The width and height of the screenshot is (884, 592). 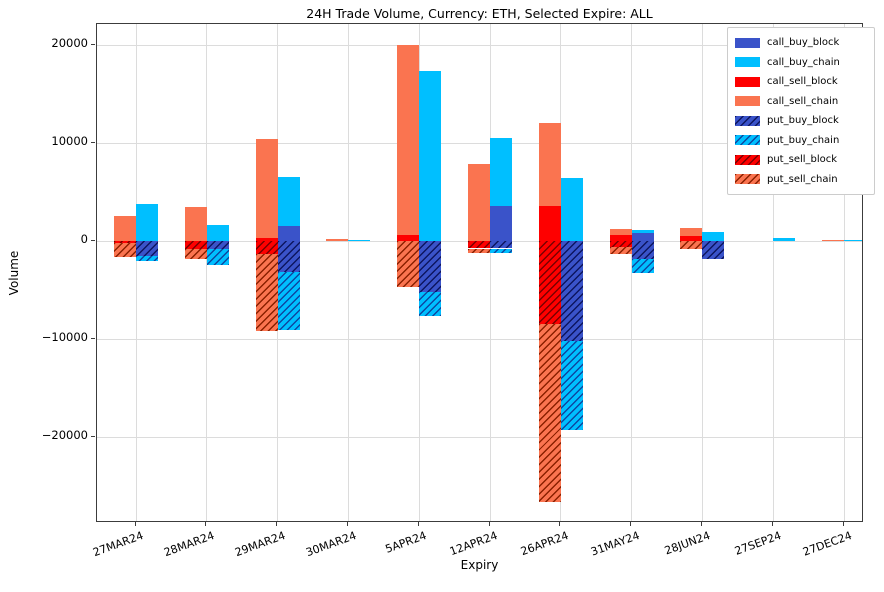 What do you see at coordinates (642, 232) in the screenshot?
I see `bar-segment-call_buy_chain-31MAY24` at bounding box center [642, 232].